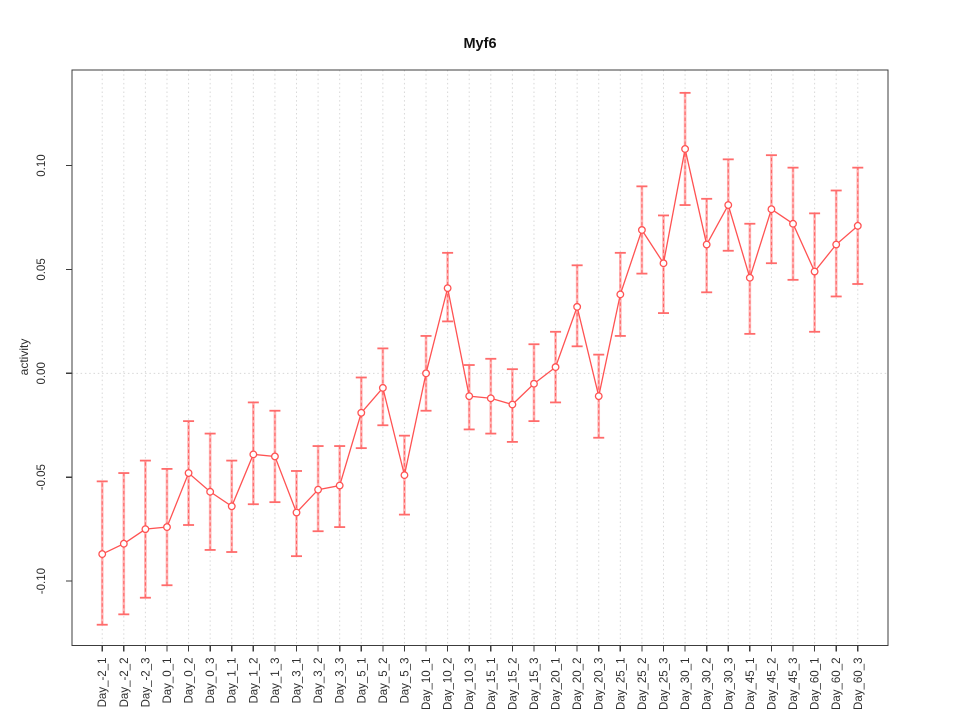 The image size is (960, 720). I want to click on plot-title: Myf6, so click(480, 44).